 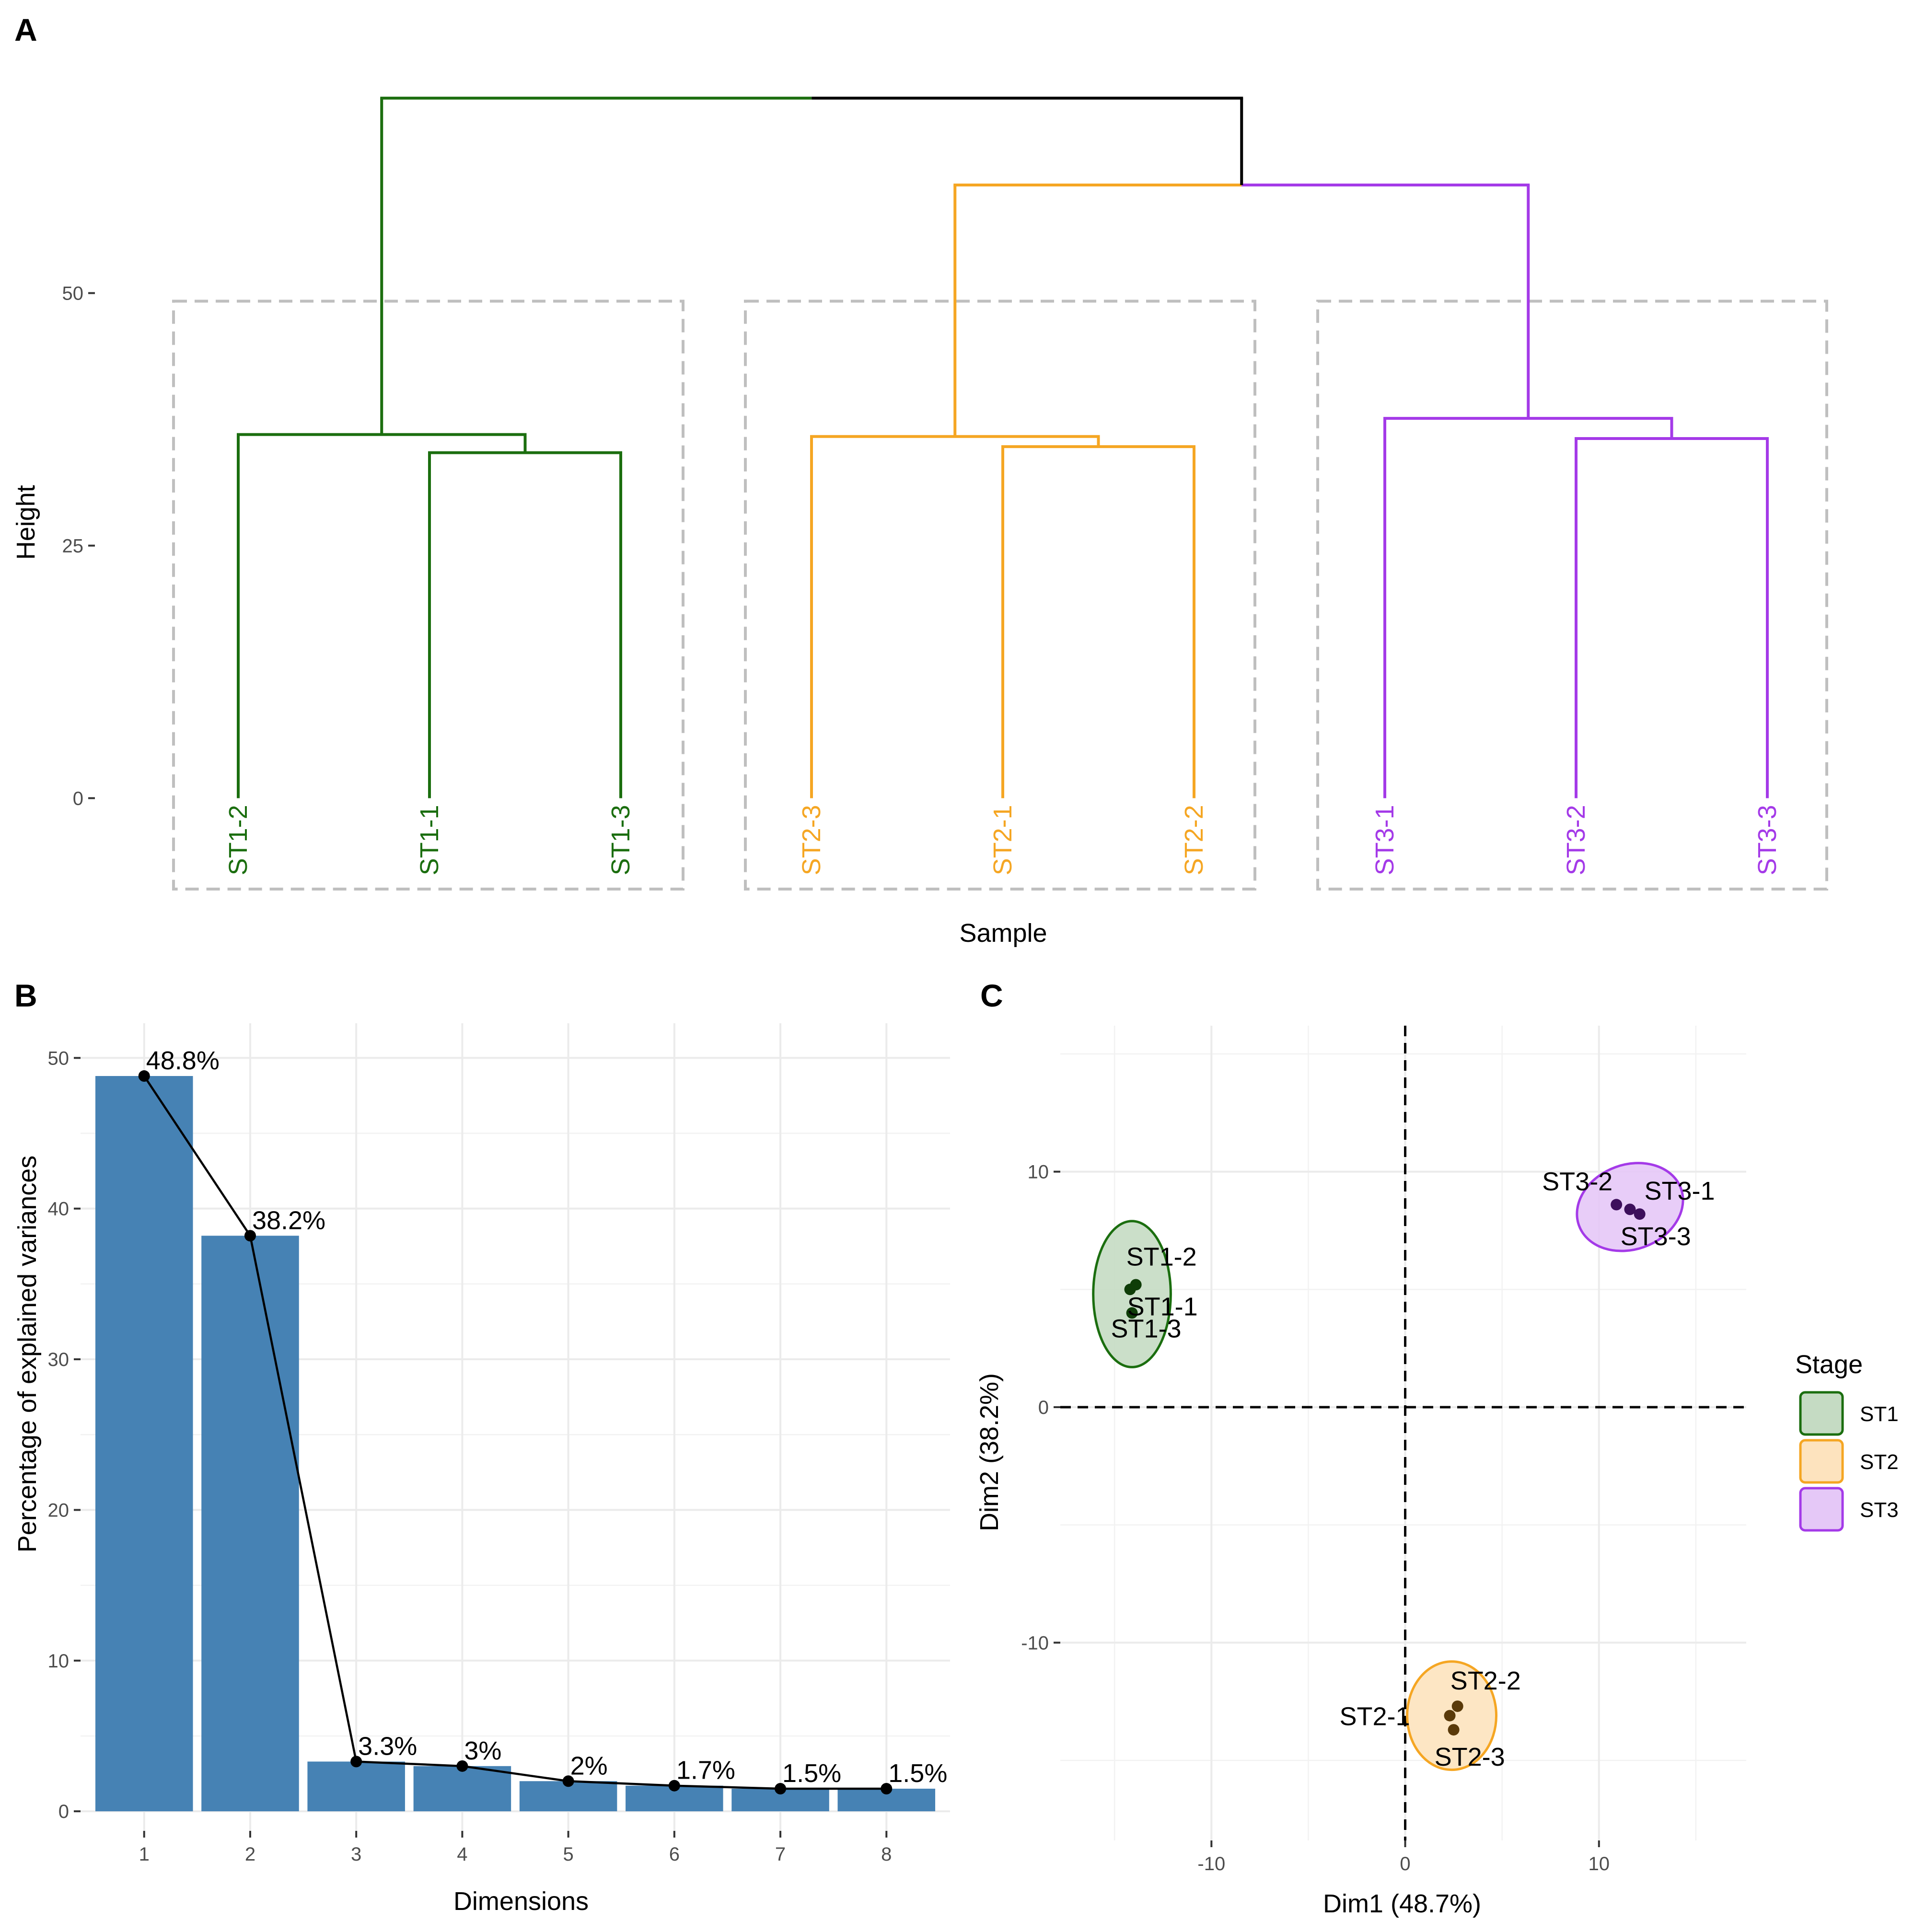 I want to click on scree-trend-line, so click(x=515, y=1432).